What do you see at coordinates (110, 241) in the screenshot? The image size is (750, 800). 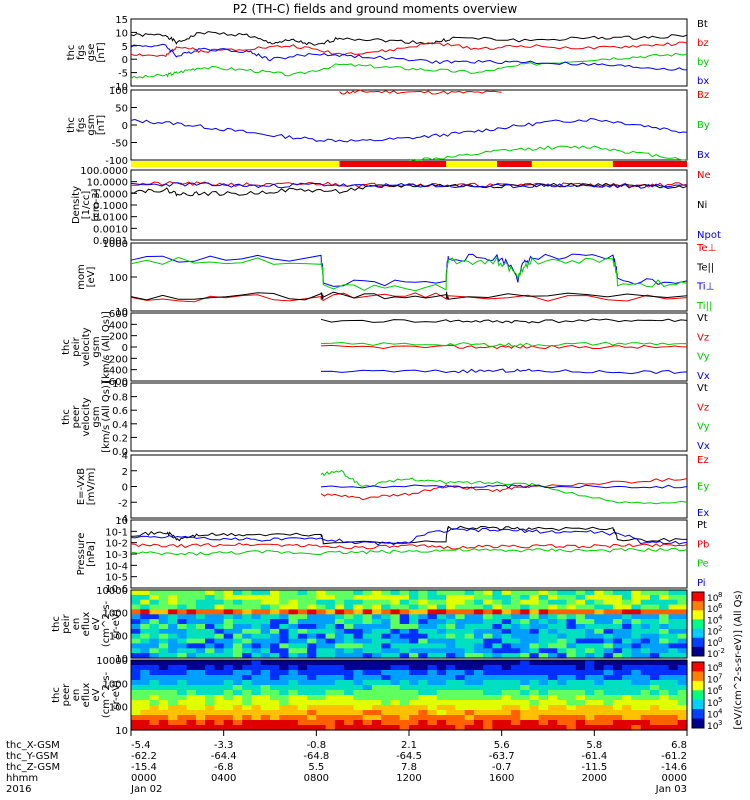 I see `y-tick-label: 0.0001` at bounding box center [110, 241].